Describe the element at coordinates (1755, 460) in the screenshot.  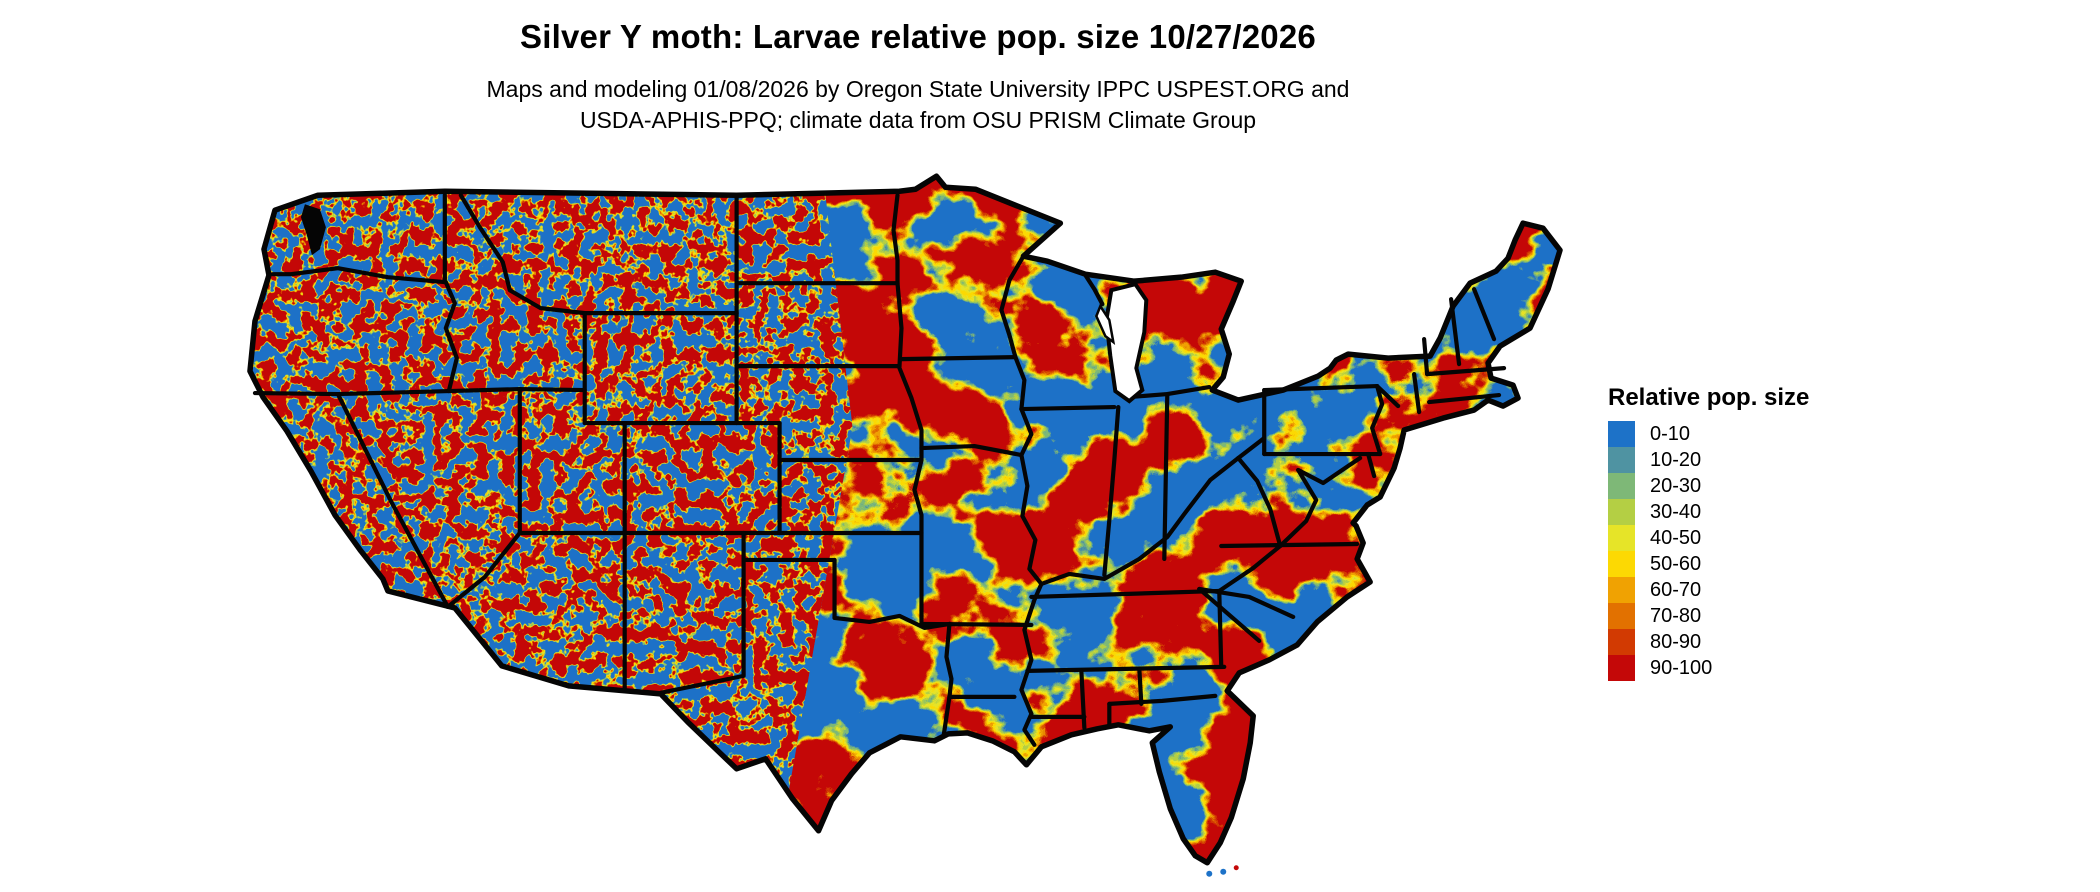
I see `legend-item: 10-20` at that location.